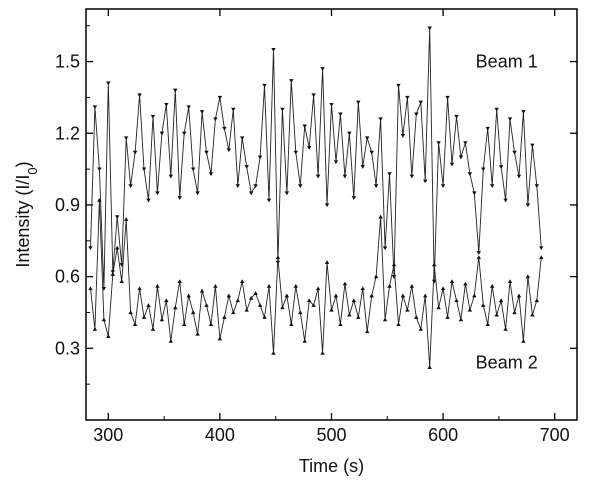 The image size is (589, 485). I want to click on annotation-layer: Beam 1 Beam 2, so click(507, 212).